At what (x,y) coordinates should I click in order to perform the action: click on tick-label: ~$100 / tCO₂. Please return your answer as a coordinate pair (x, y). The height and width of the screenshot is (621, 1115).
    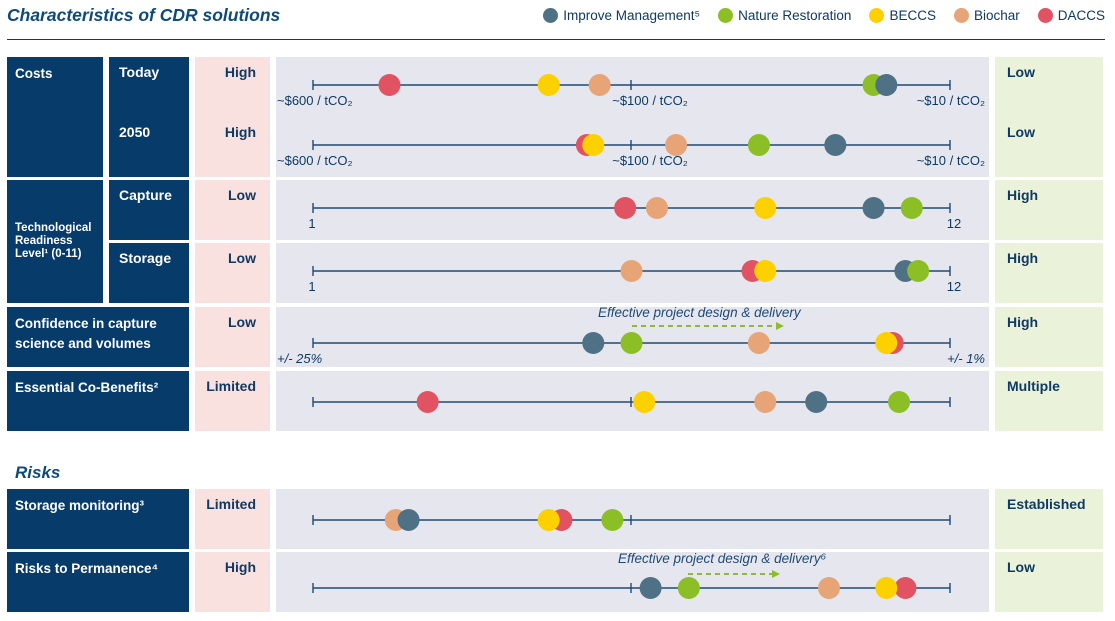
    Looking at the image, I should click on (650, 100).